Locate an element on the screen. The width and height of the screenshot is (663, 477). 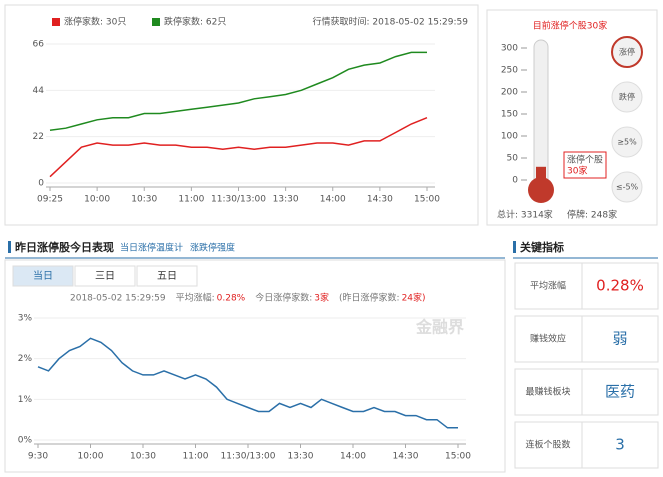
tooltip-line: 30家 is located at coordinates (577, 171).